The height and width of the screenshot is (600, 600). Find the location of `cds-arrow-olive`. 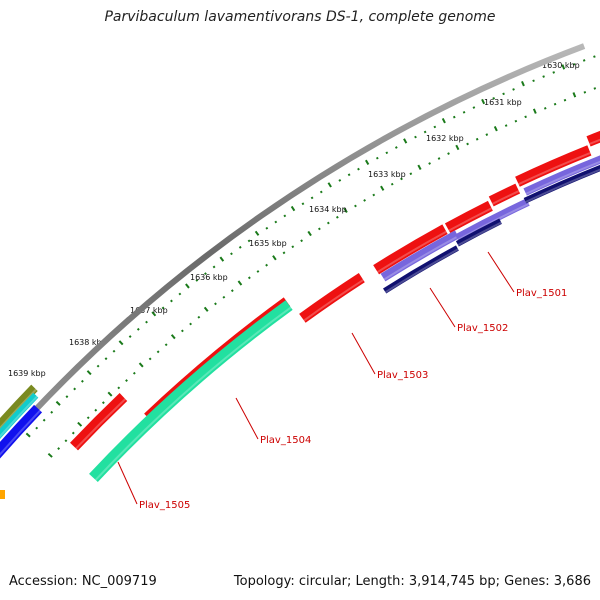

cds-arrow-olive is located at coordinates (19, 408).